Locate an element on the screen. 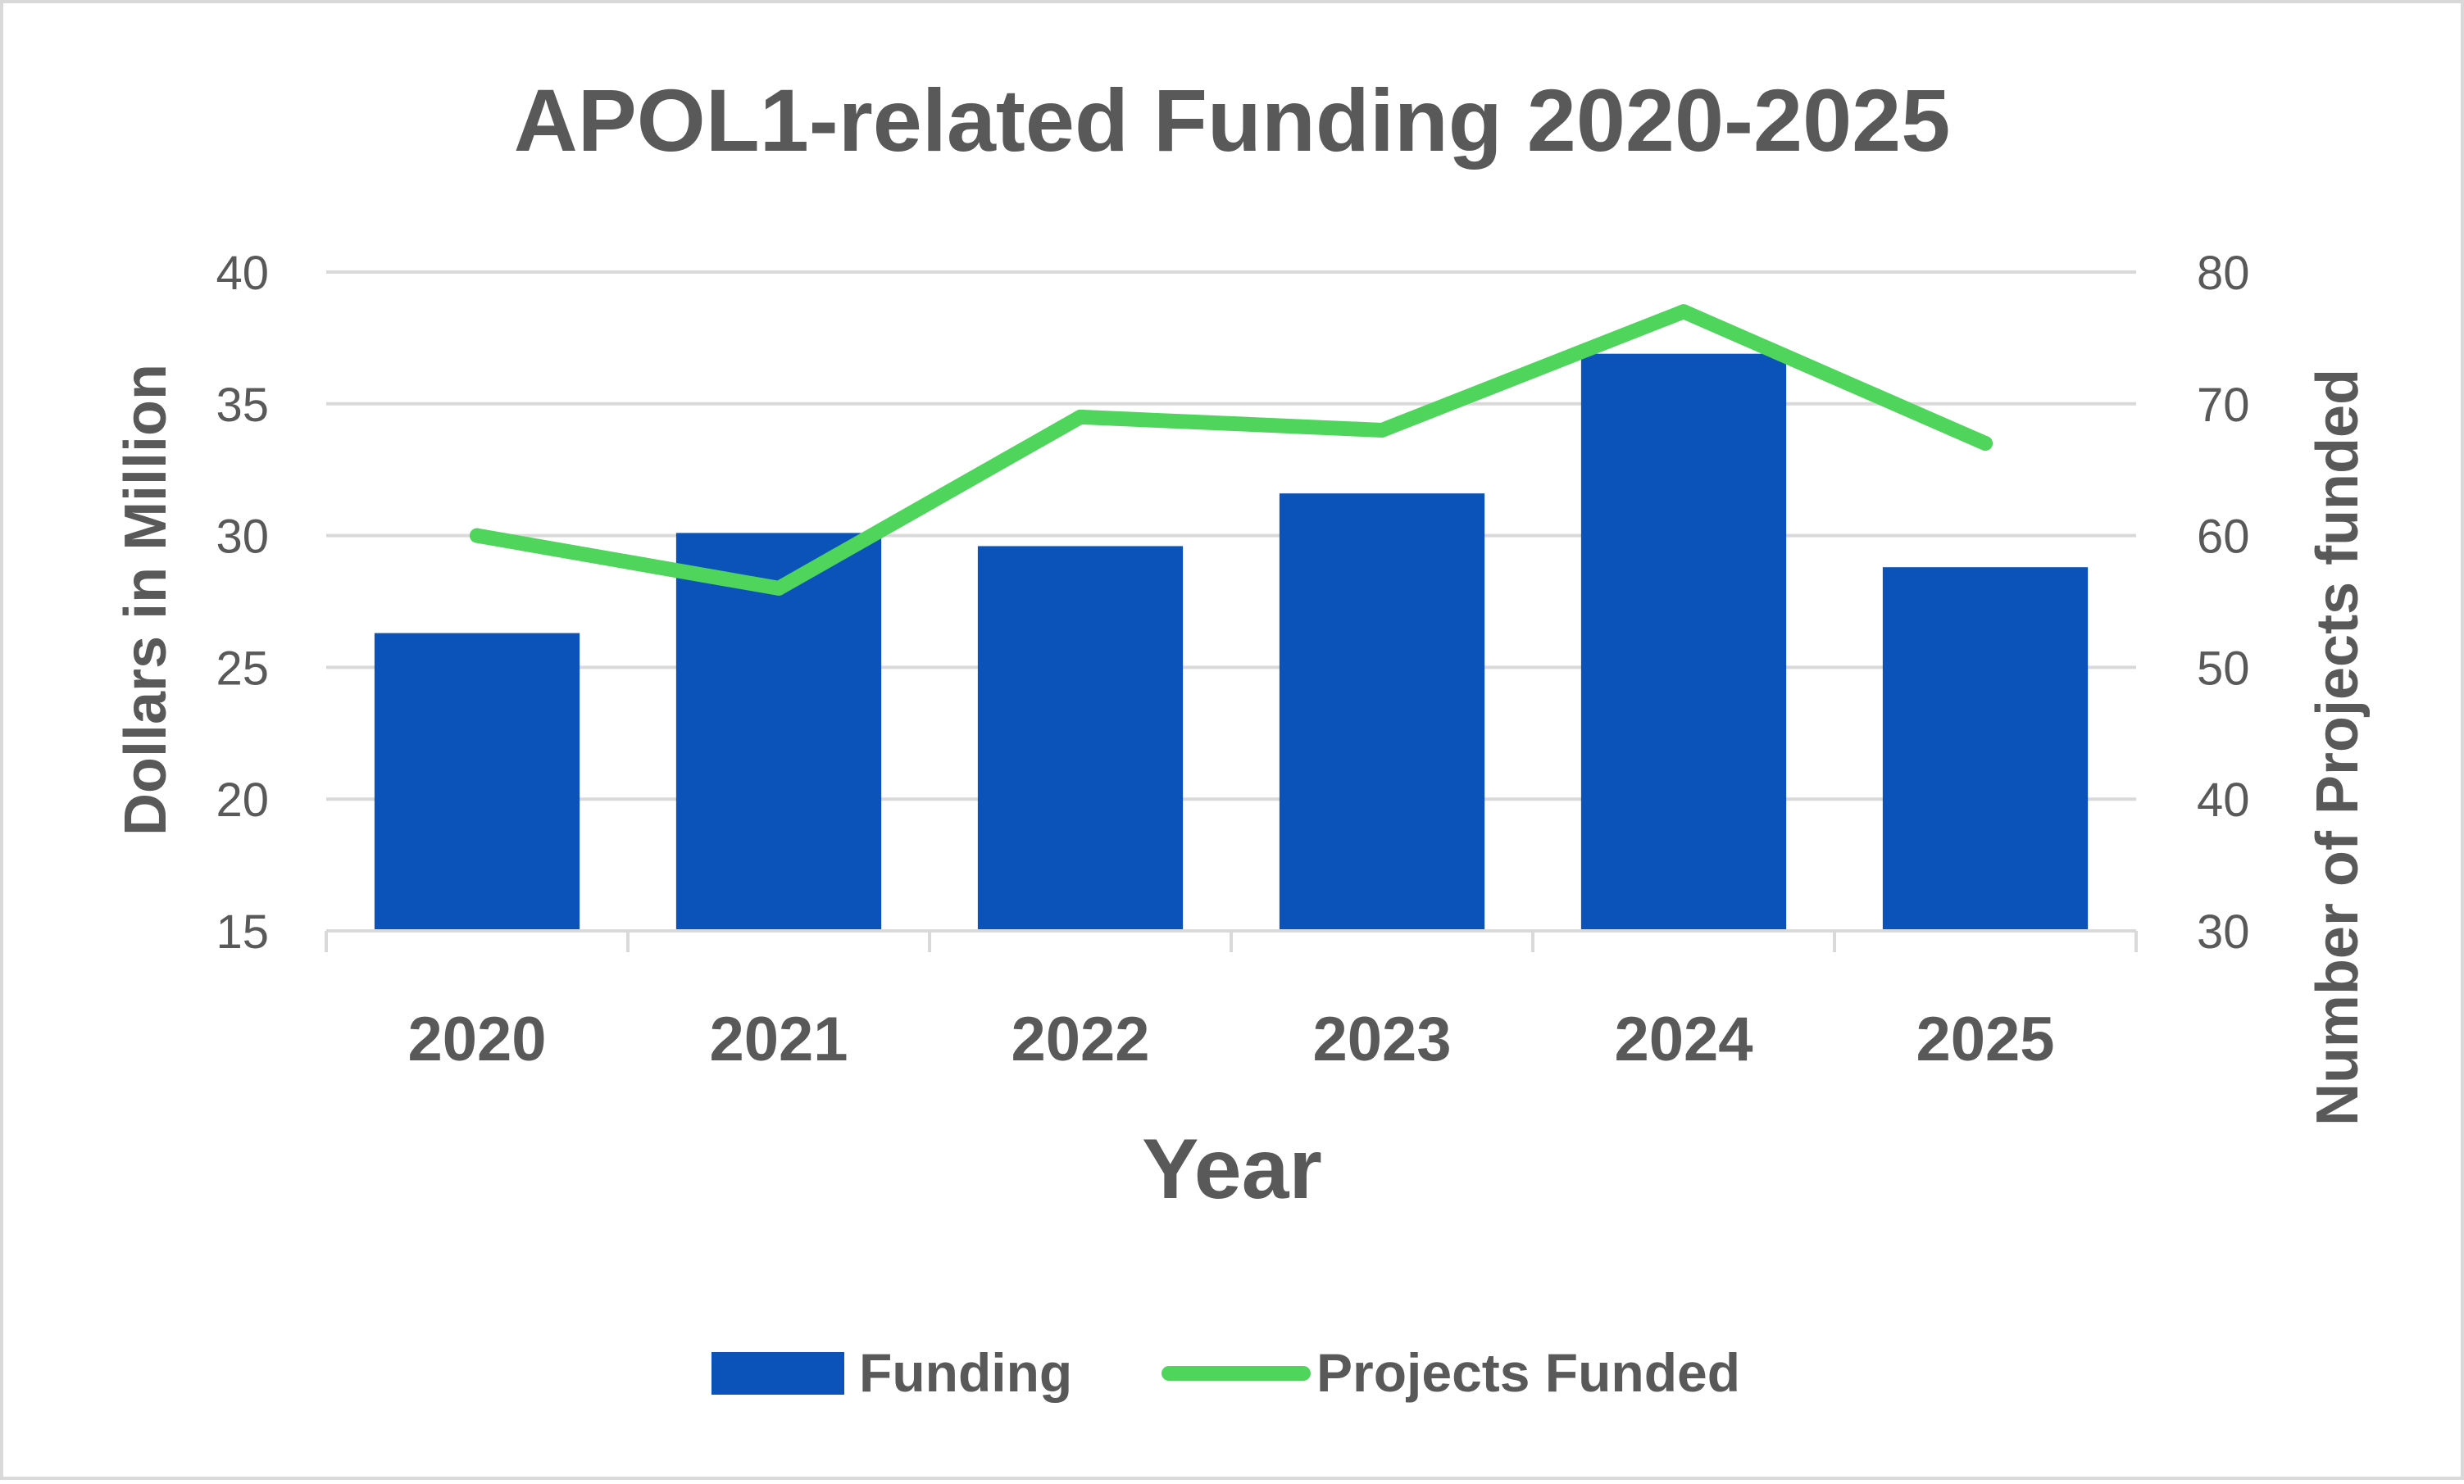  y-tick-label-left: 25 is located at coordinates (243, 668).